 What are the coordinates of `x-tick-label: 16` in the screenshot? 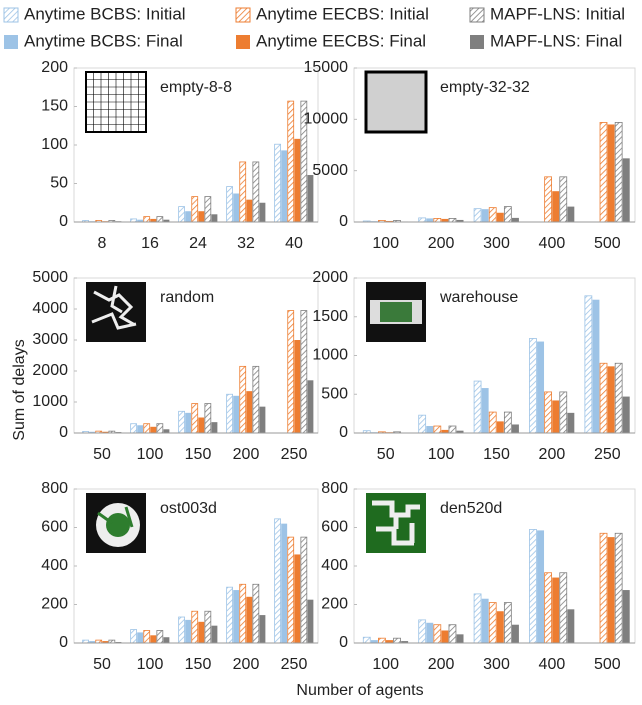 It's located at (150, 243).